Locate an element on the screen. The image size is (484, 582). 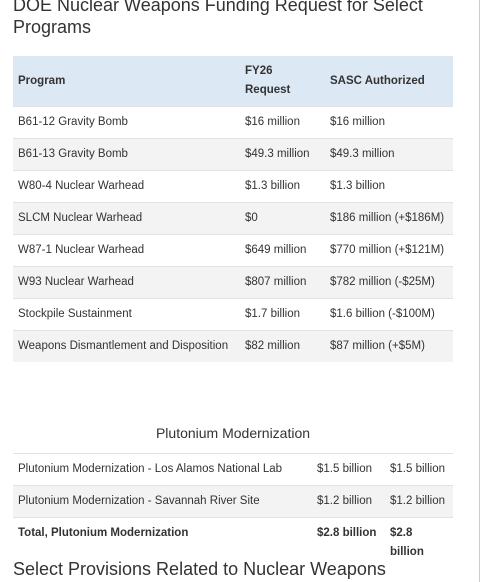
column-header: Program is located at coordinates (126, 81).